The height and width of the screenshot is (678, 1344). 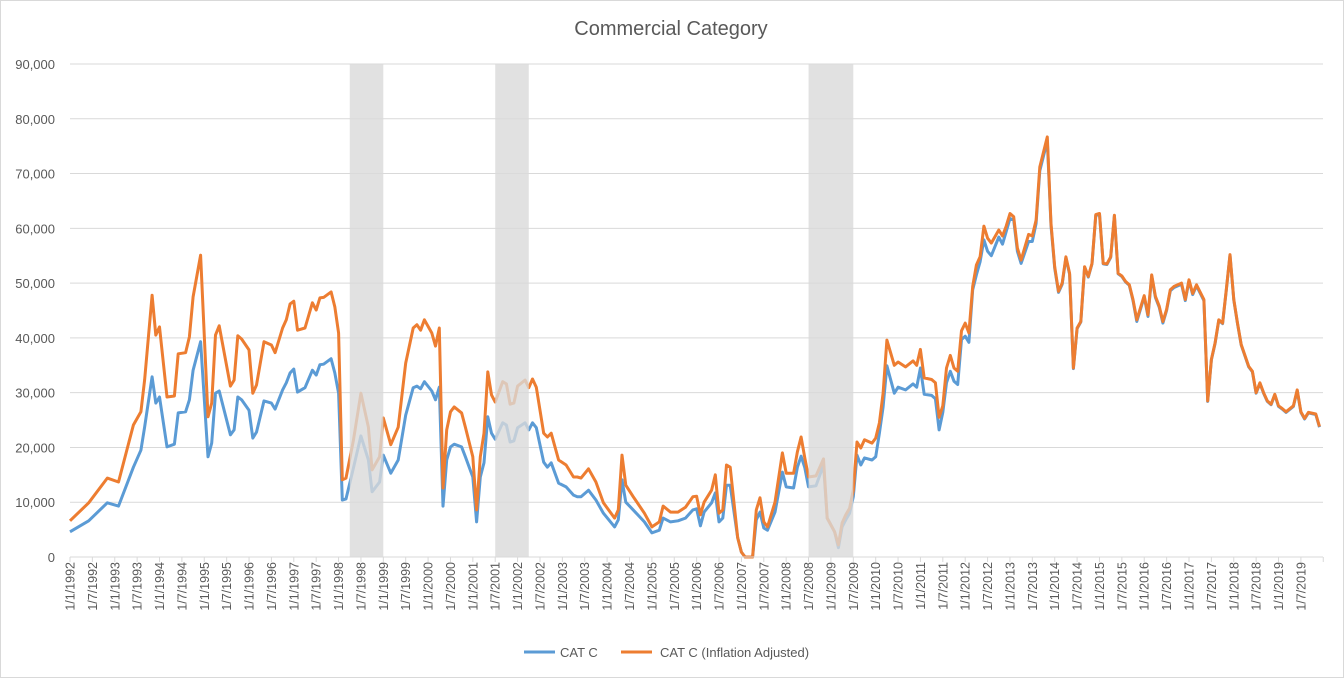 I want to click on x-tick-label: 1/1/1999, so click(x=384, y=586).